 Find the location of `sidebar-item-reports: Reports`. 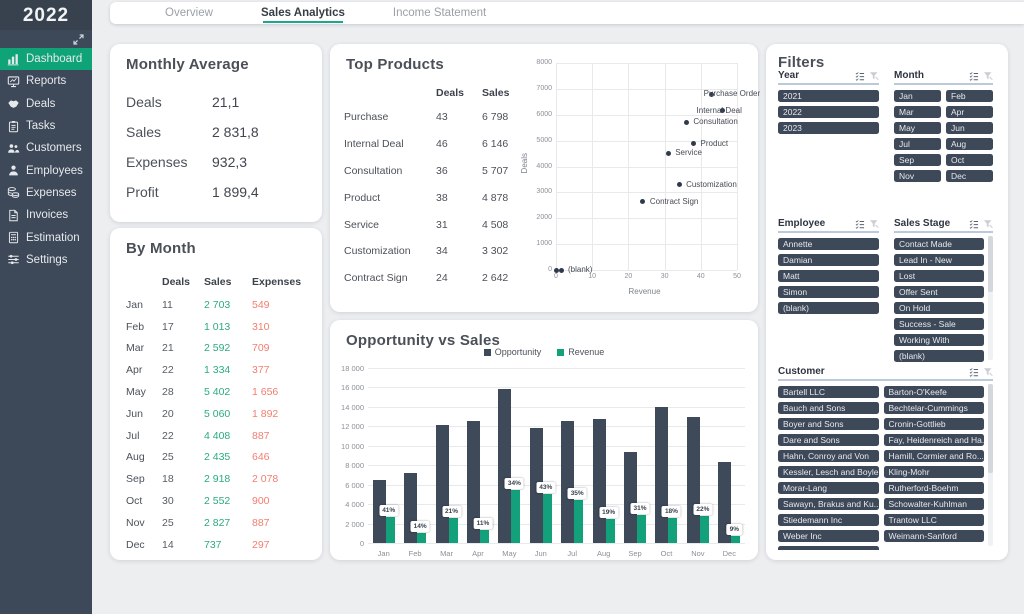

sidebar-item-reports: Reports is located at coordinates (46, 81).